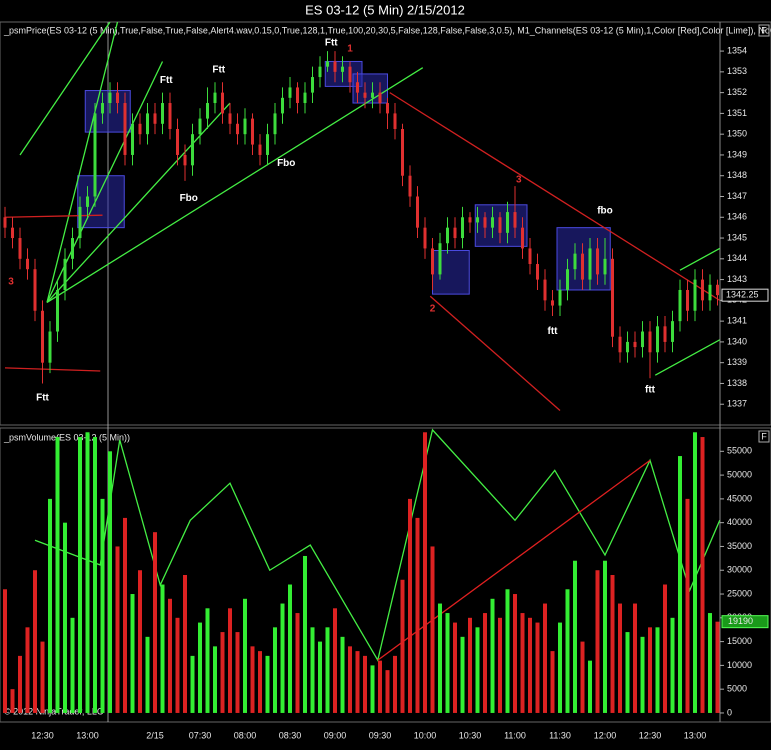 This screenshot has width=771, height=750. What do you see at coordinates (650, 735) in the screenshot?
I see `x-tick-label: 12:30` at bounding box center [650, 735].